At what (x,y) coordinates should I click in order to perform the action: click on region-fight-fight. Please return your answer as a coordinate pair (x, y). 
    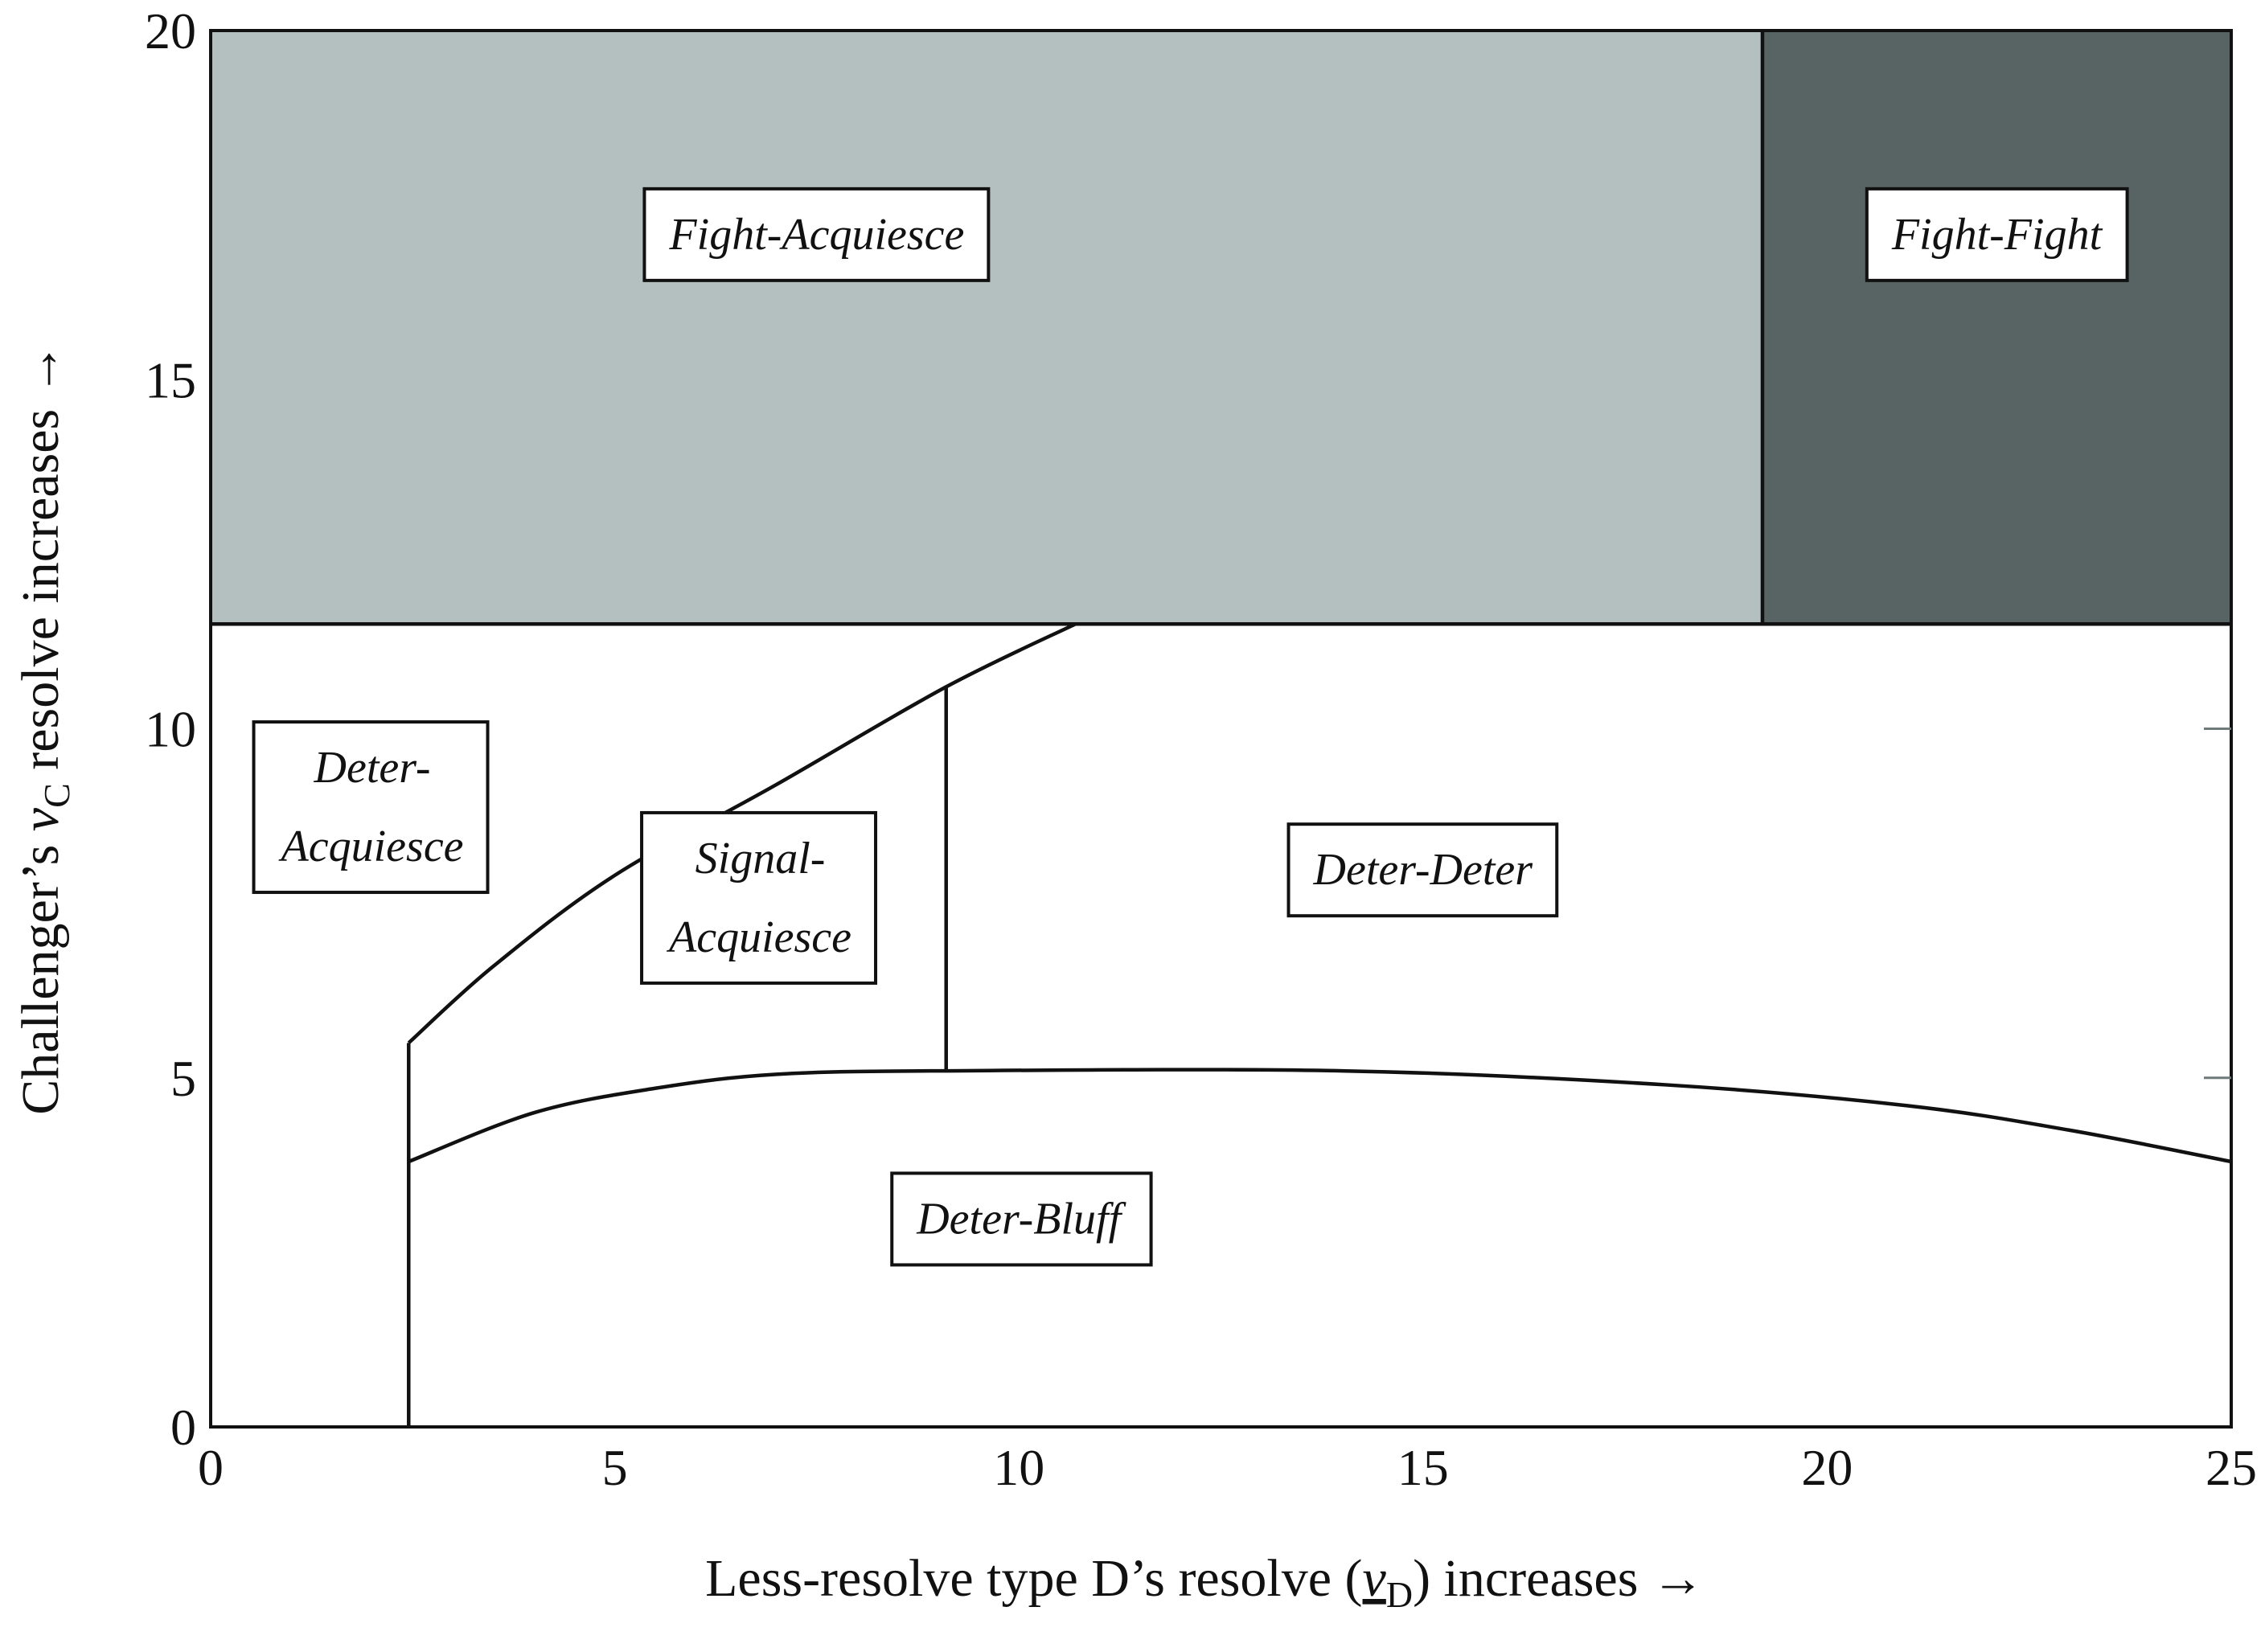
    Looking at the image, I should click on (1997, 328).